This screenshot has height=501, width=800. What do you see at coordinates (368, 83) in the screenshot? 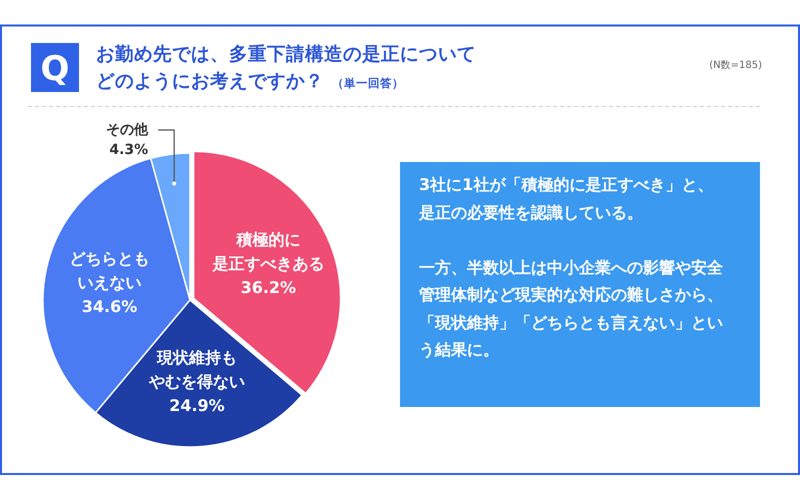
I see `text: （単一回答）` at bounding box center [368, 83].